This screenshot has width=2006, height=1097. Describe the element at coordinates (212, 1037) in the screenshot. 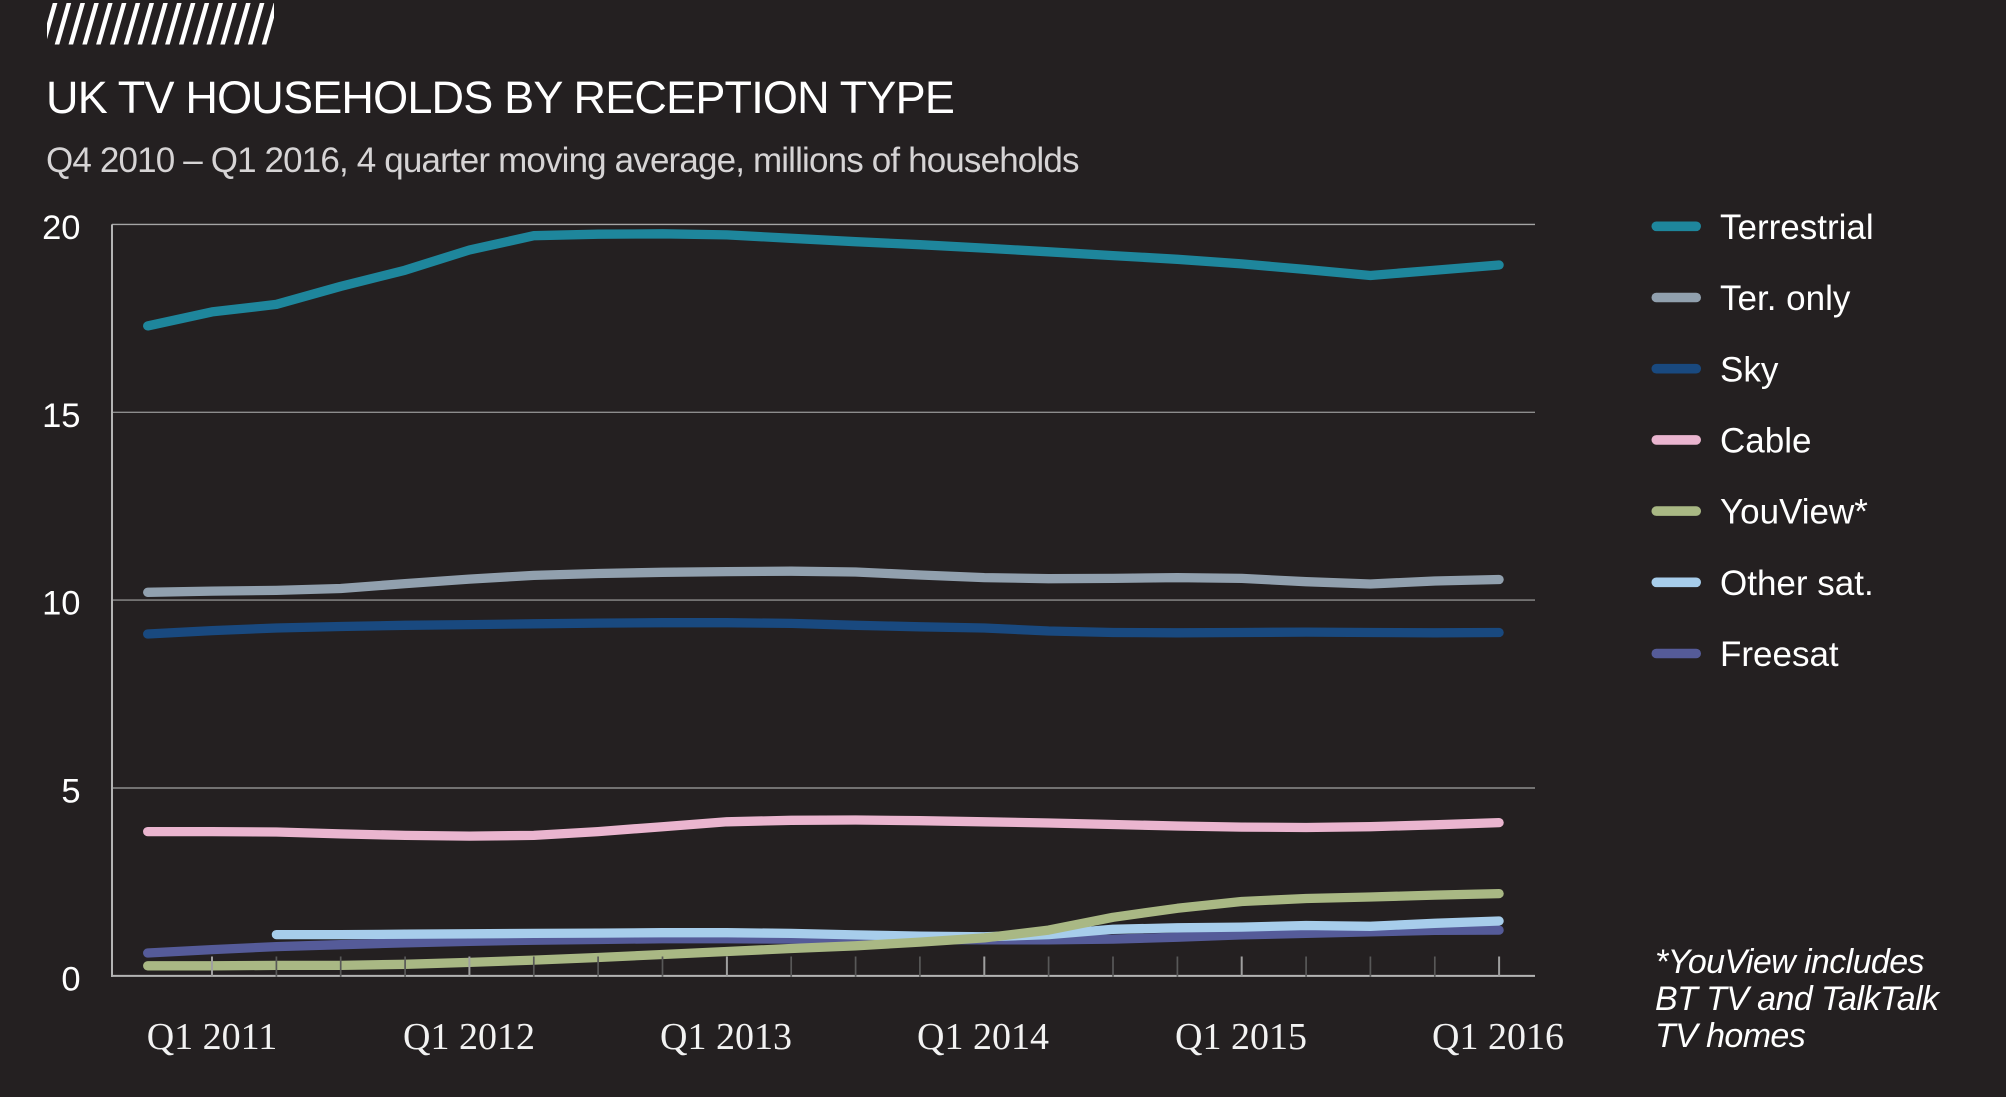

I see `svg-text: Q1 2011` at that location.